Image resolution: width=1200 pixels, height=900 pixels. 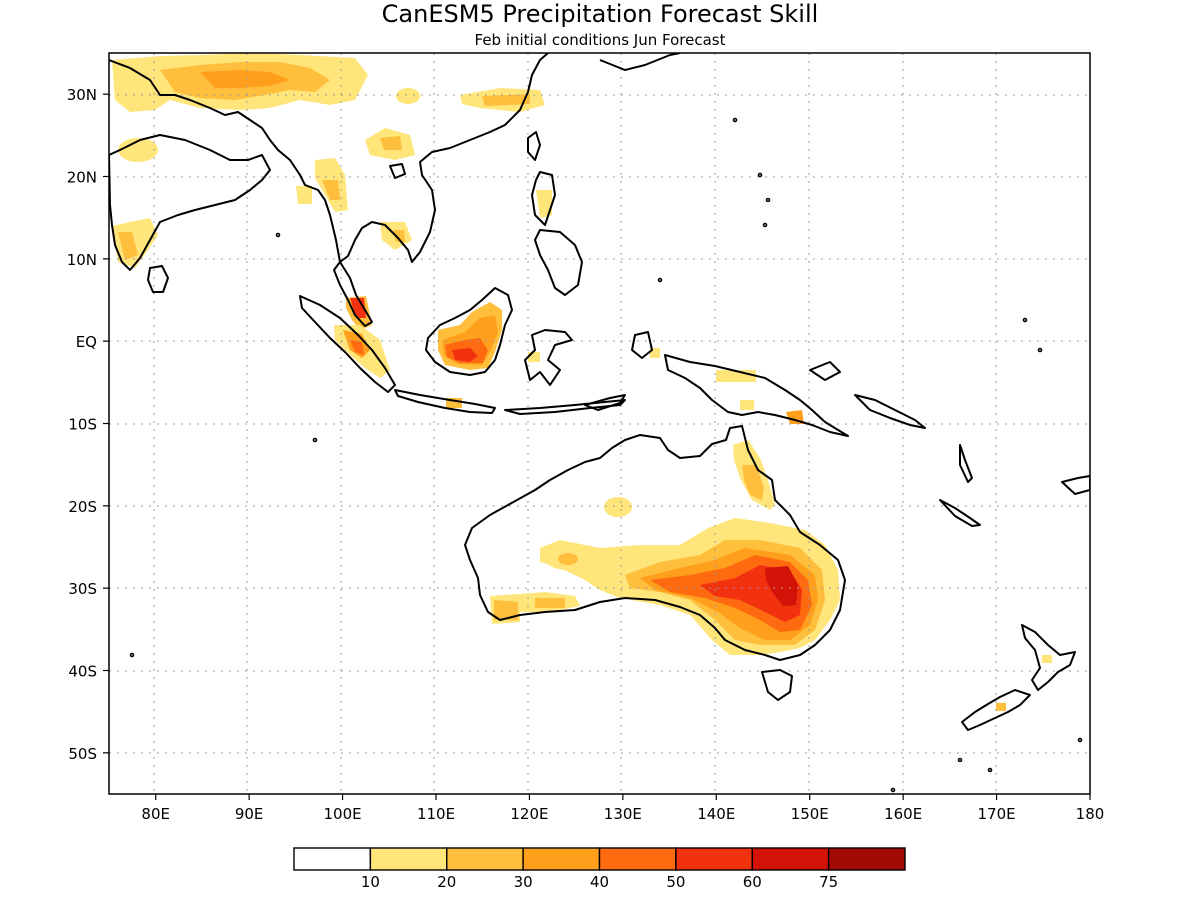 I want to click on colorbar: 10 20 30 40 50 60 75, so click(x=599, y=869).